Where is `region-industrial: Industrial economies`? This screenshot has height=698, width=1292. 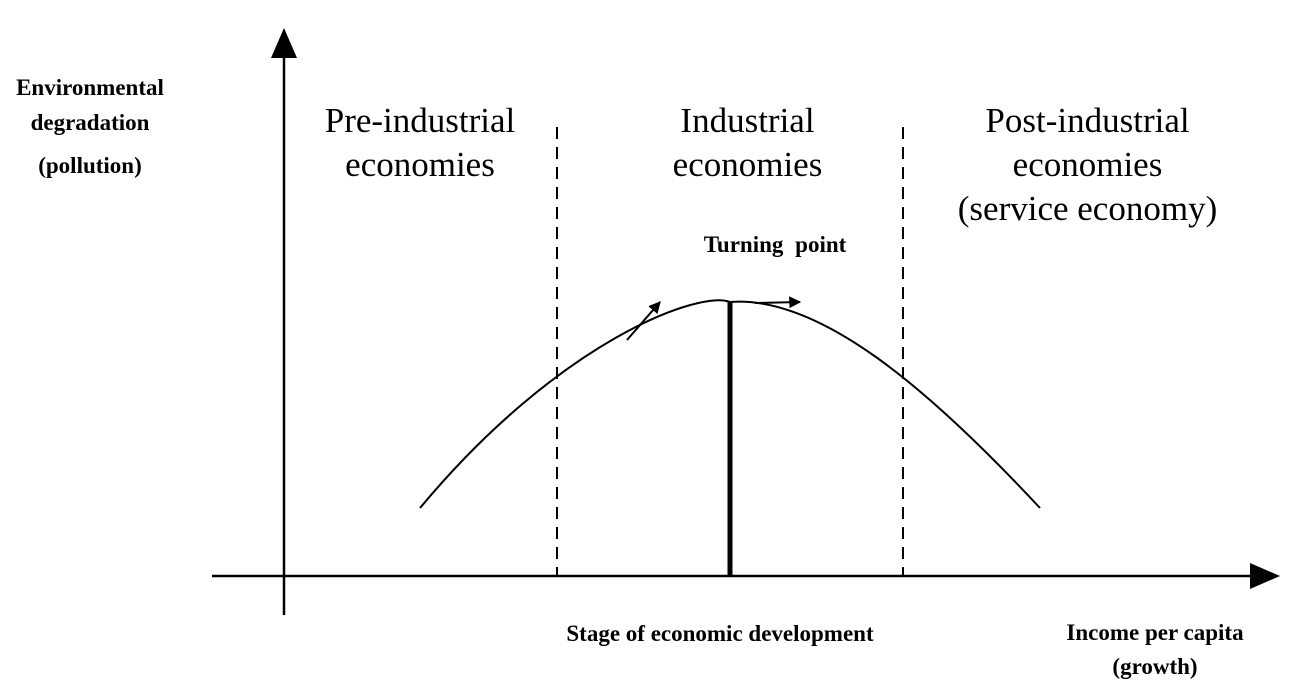 region-industrial: Industrial economies is located at coordinates (747, 143).